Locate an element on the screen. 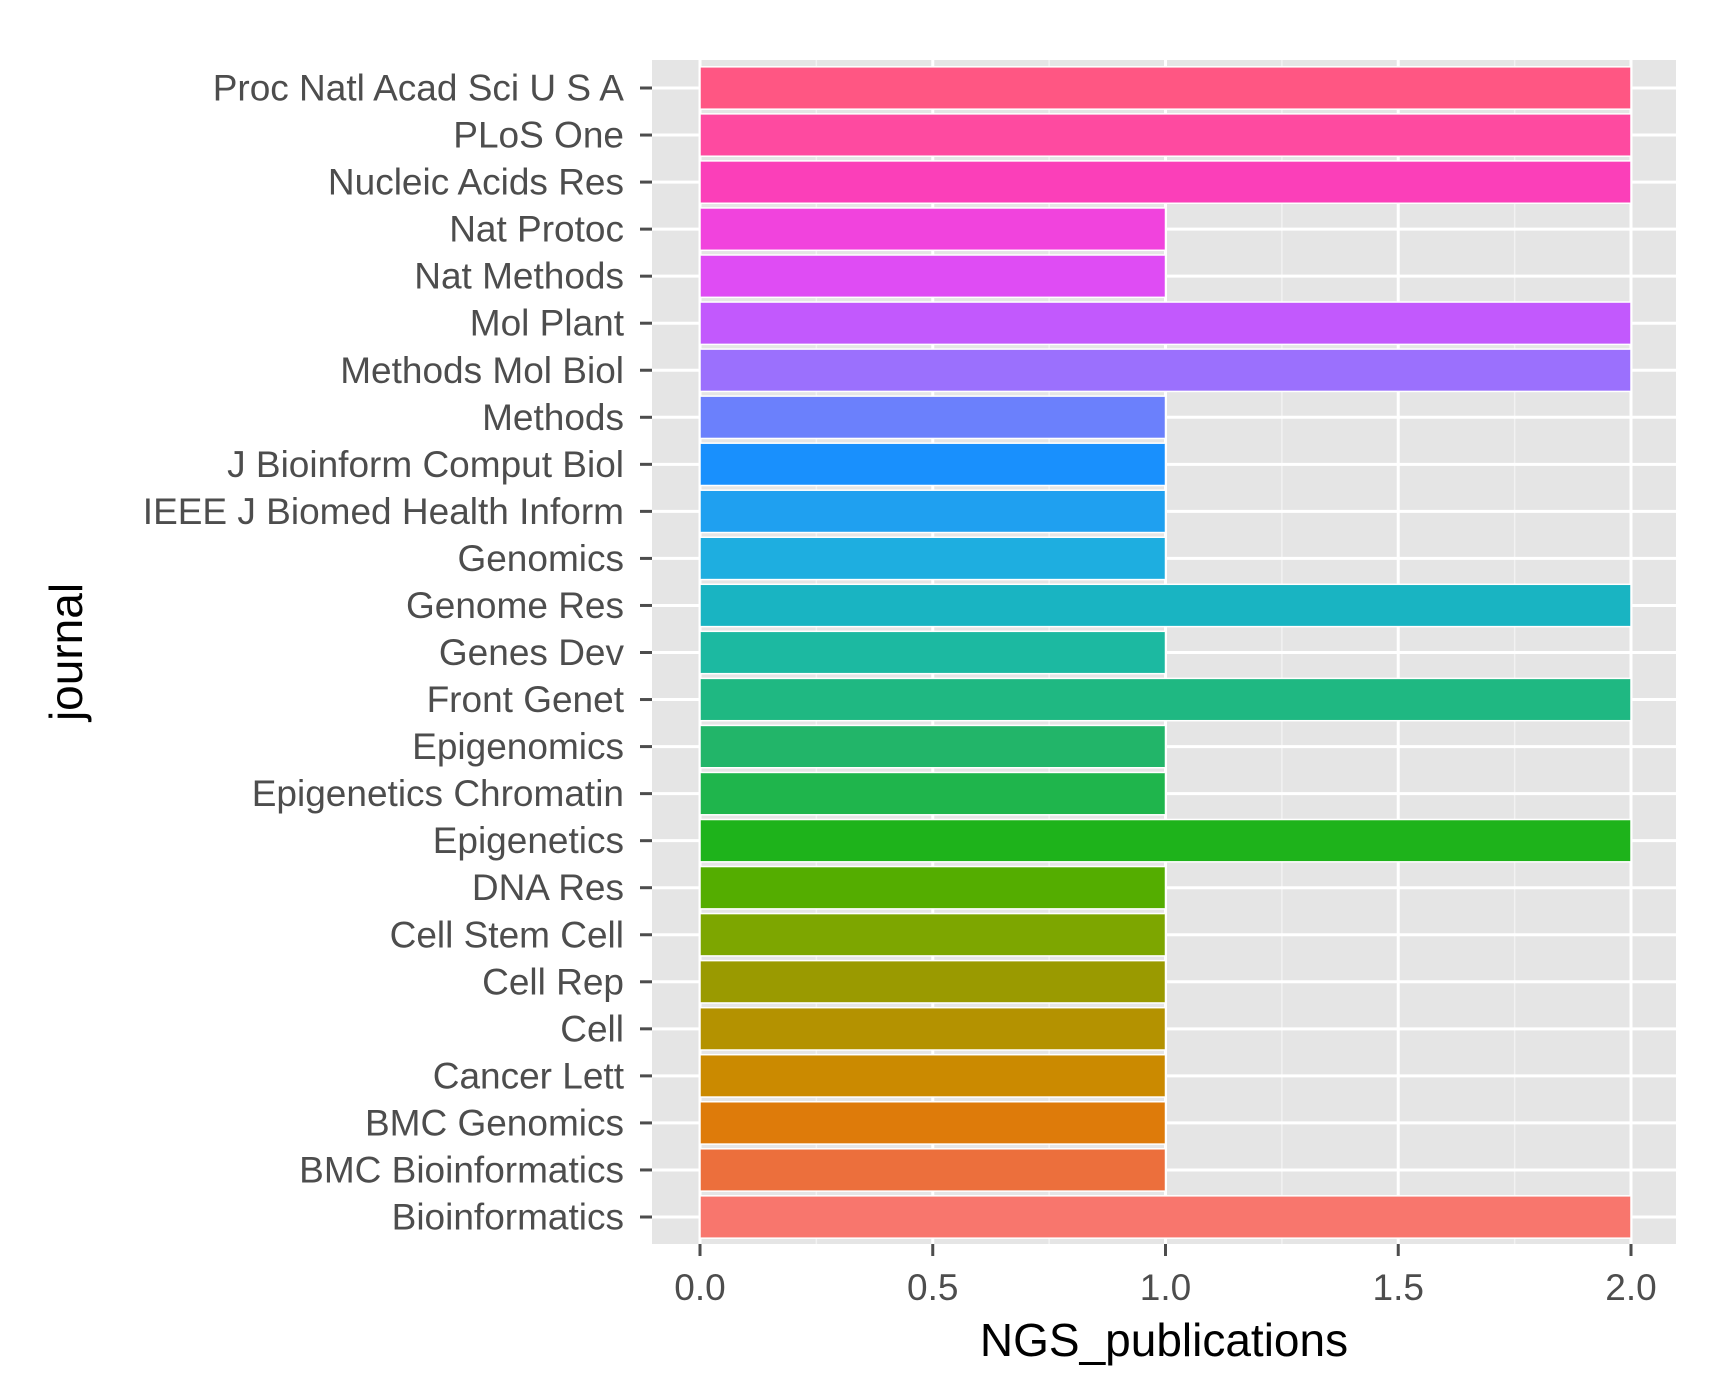 The image size is (1716, 1383). y-tick-label: Proc Natl Acad Sci U S A is located at coordinates (419, 88).